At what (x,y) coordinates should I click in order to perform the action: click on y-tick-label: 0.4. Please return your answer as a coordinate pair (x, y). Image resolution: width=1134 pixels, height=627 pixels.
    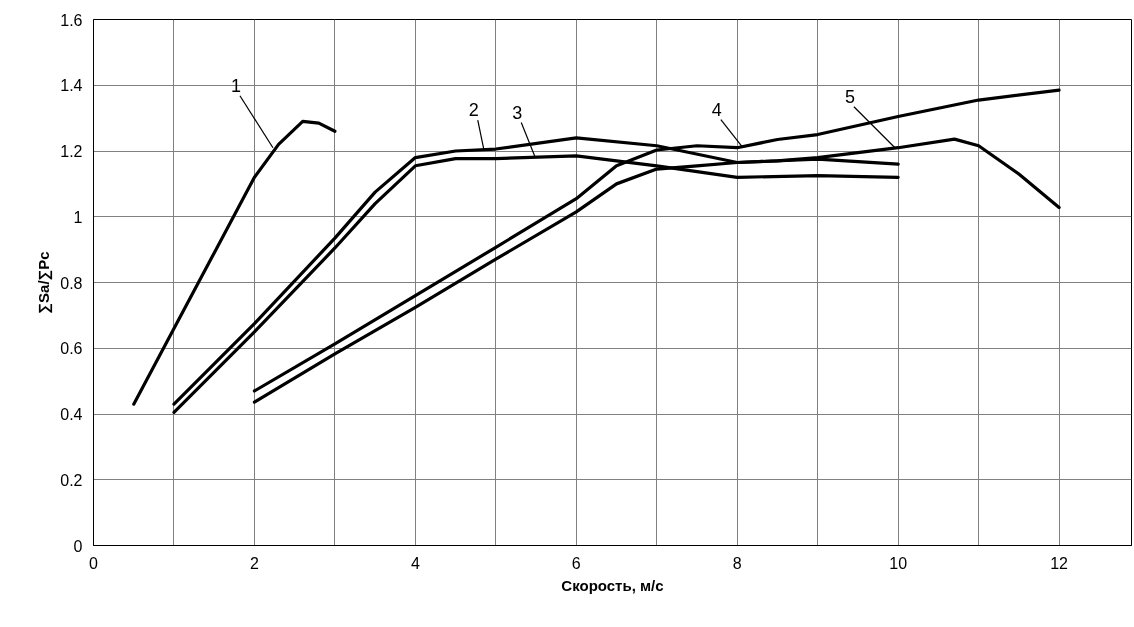
    Looking at the image, I should click on (71, 414).